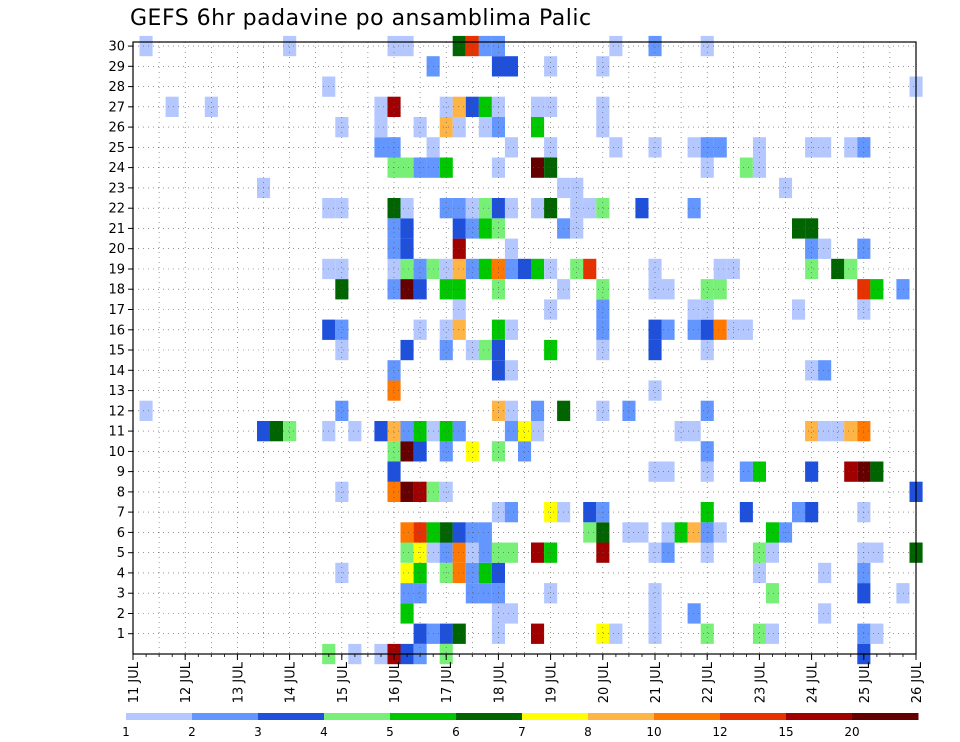  What do you see at coordinates (116, 67) in the screenshot?
I see `y-tick-label: 29` at bounding box center [116, 67].